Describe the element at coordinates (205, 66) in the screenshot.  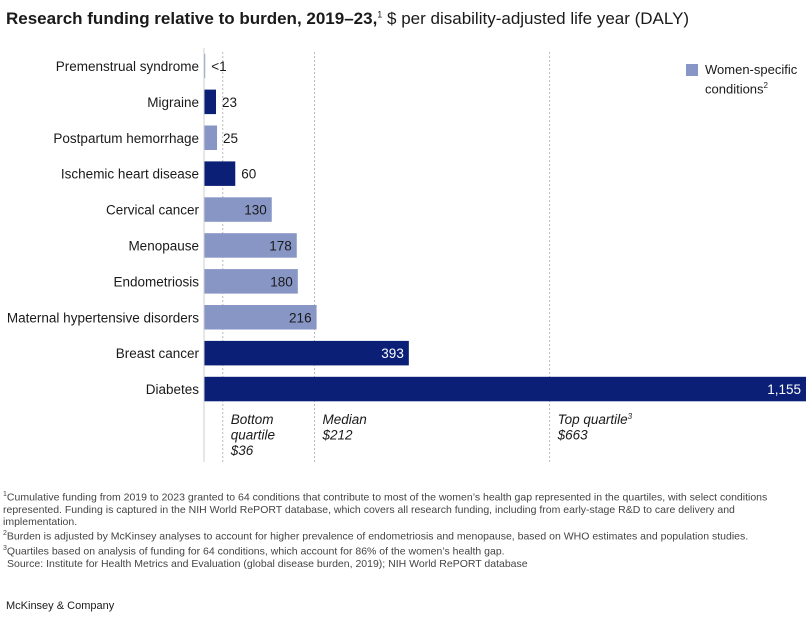
I see `bar-premenstrual-syndrome` at that location.